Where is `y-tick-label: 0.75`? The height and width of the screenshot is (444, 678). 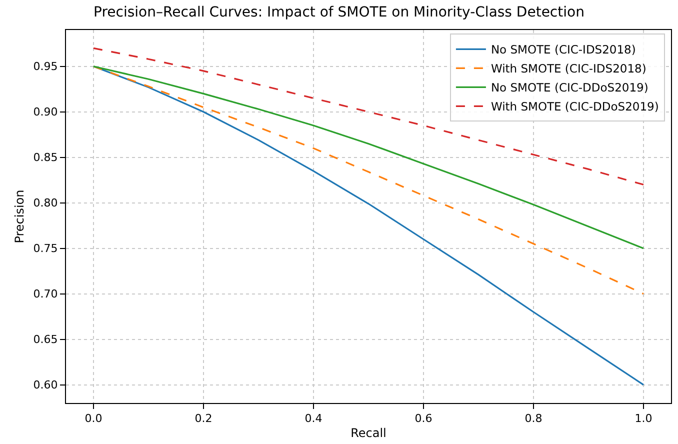 y-tick-label: 0.75 is located at coordinates (45, 249).